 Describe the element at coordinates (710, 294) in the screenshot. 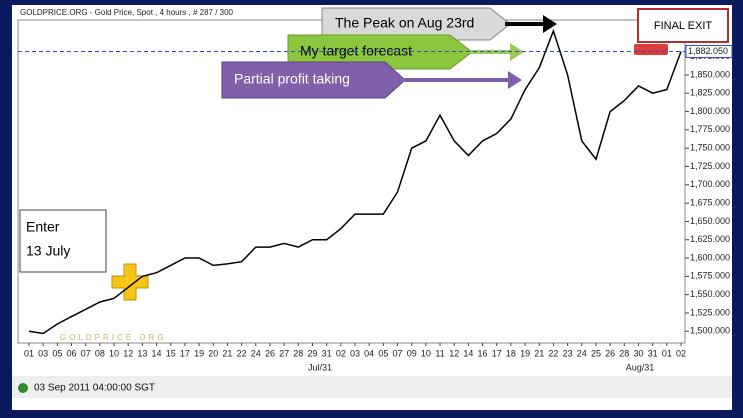

I see `y-tick-label: 1,550.000` at that location.